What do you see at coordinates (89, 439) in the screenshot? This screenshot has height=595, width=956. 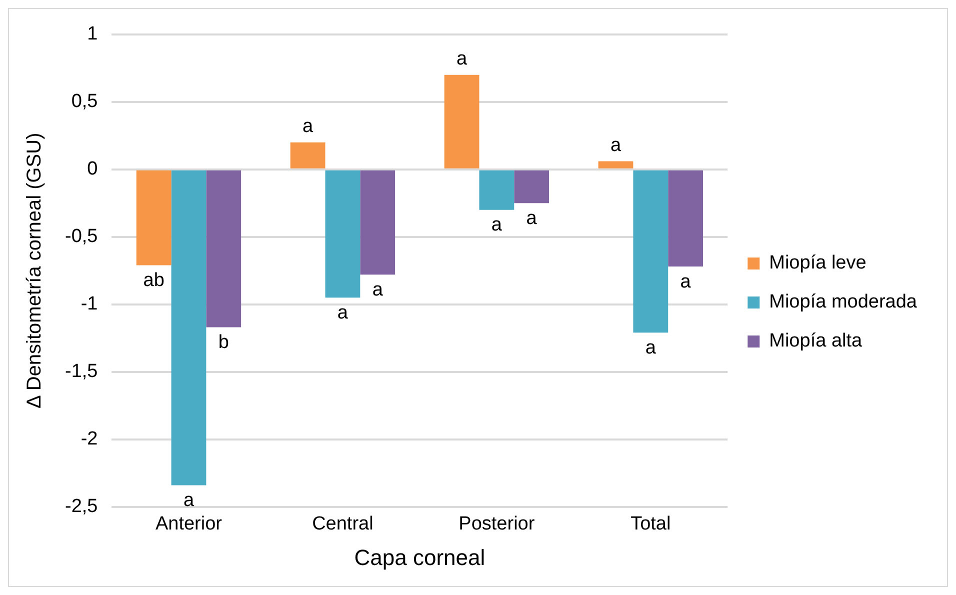 I see `y-tick-label: -2` at bounding box center [89, 439].